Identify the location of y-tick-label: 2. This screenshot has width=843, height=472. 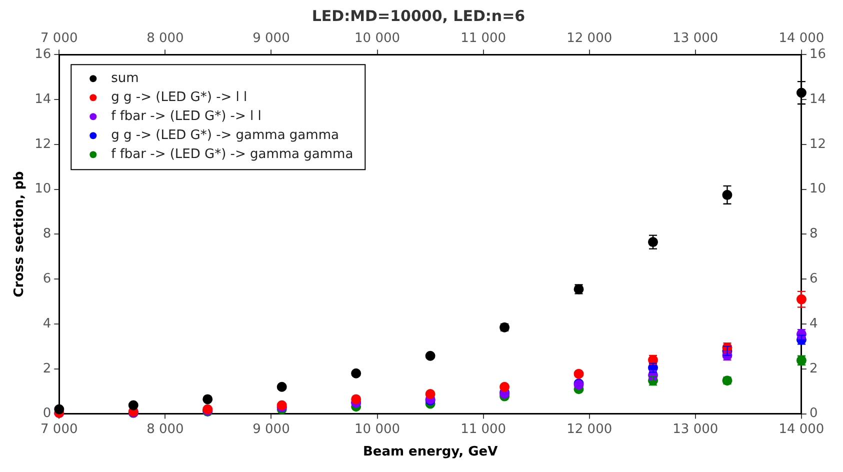
(47, 368).